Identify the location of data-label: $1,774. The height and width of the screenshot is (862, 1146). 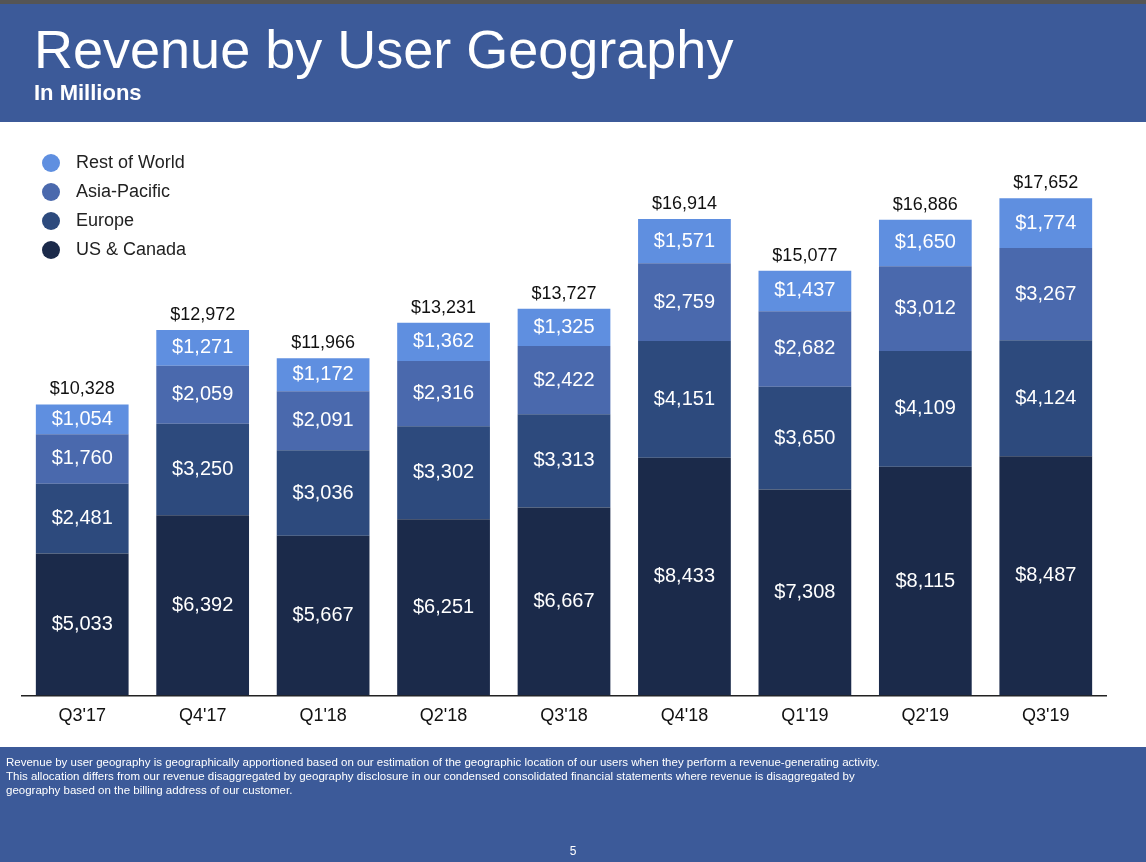
(1046, 221).